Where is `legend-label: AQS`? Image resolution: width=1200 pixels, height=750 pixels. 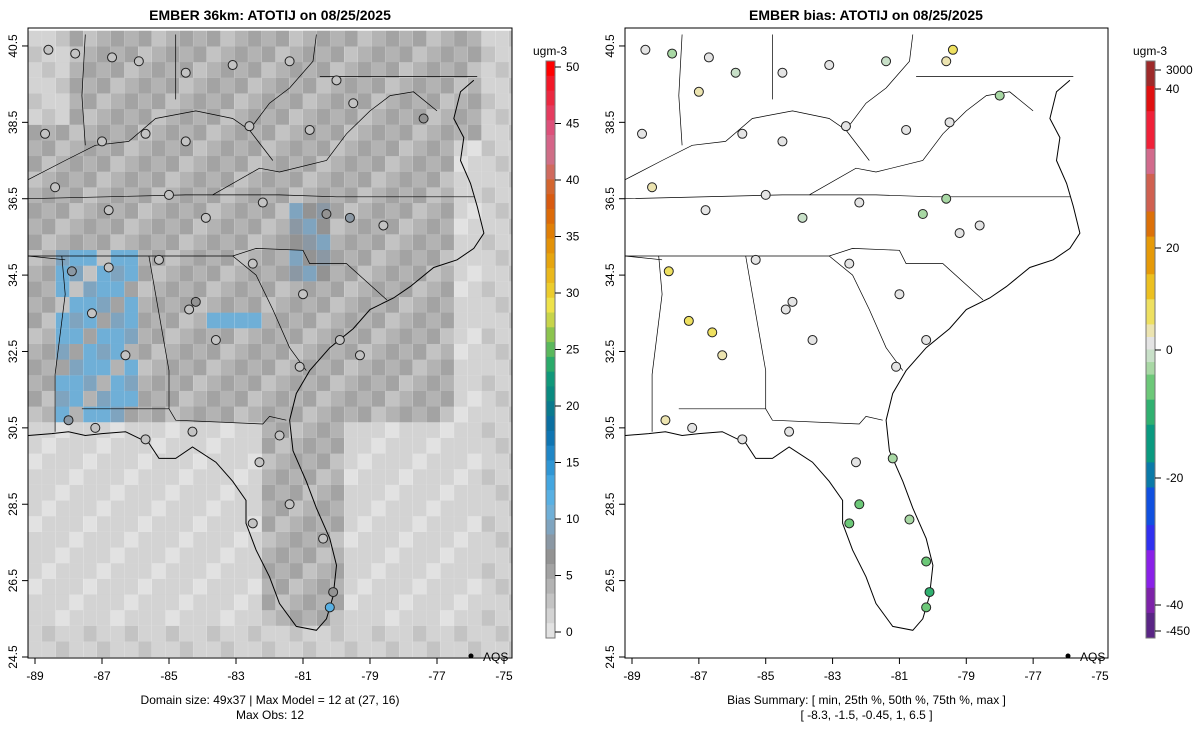 legend-label: AQS is located at coordinates (1092, 657).